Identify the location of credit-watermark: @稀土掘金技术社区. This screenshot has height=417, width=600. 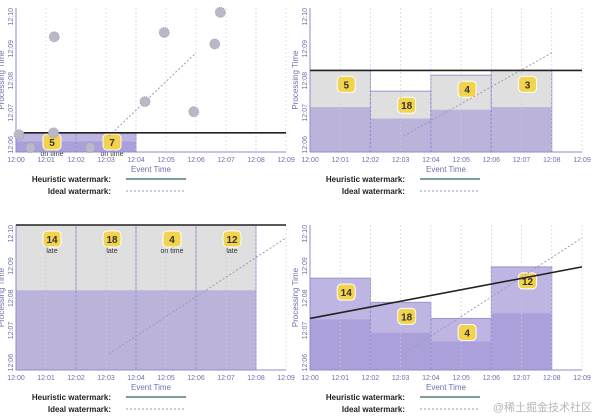
(542, 408).